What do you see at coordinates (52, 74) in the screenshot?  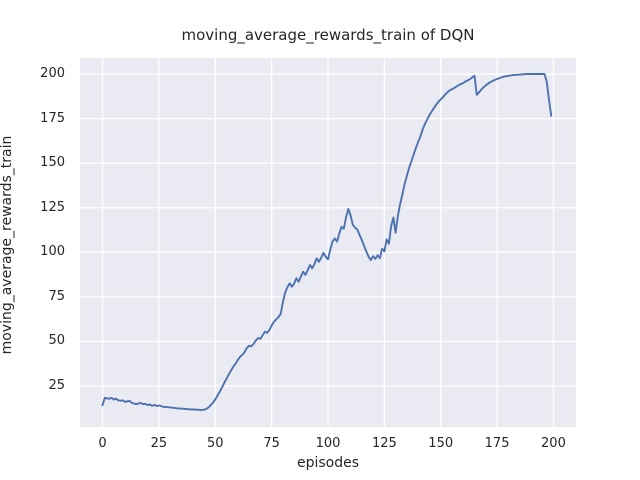 I see `y-tick-label: 200` at bounding box center [52, 74].